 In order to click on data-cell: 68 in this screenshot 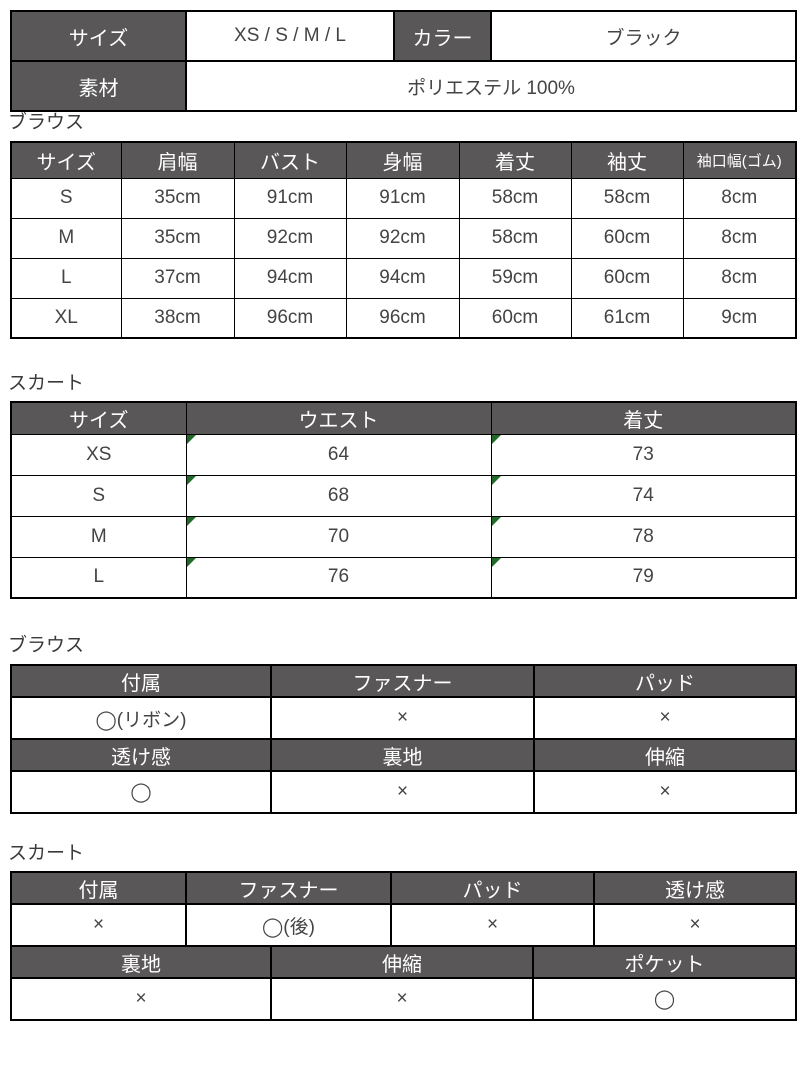, I will do `click(338, 495)`.